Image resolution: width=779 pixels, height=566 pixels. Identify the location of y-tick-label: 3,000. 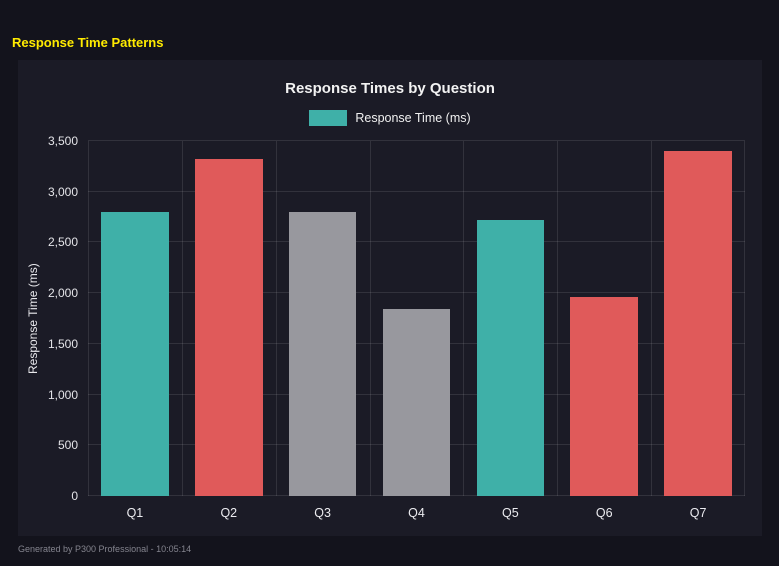
(62, 191).